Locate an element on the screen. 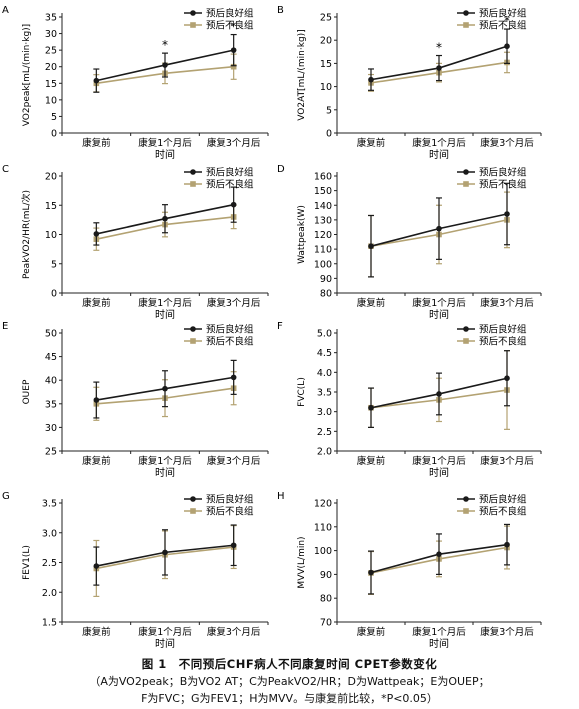 The image size is (579, 709). y-tick-label: 10 is located at coordinates (326, 87).